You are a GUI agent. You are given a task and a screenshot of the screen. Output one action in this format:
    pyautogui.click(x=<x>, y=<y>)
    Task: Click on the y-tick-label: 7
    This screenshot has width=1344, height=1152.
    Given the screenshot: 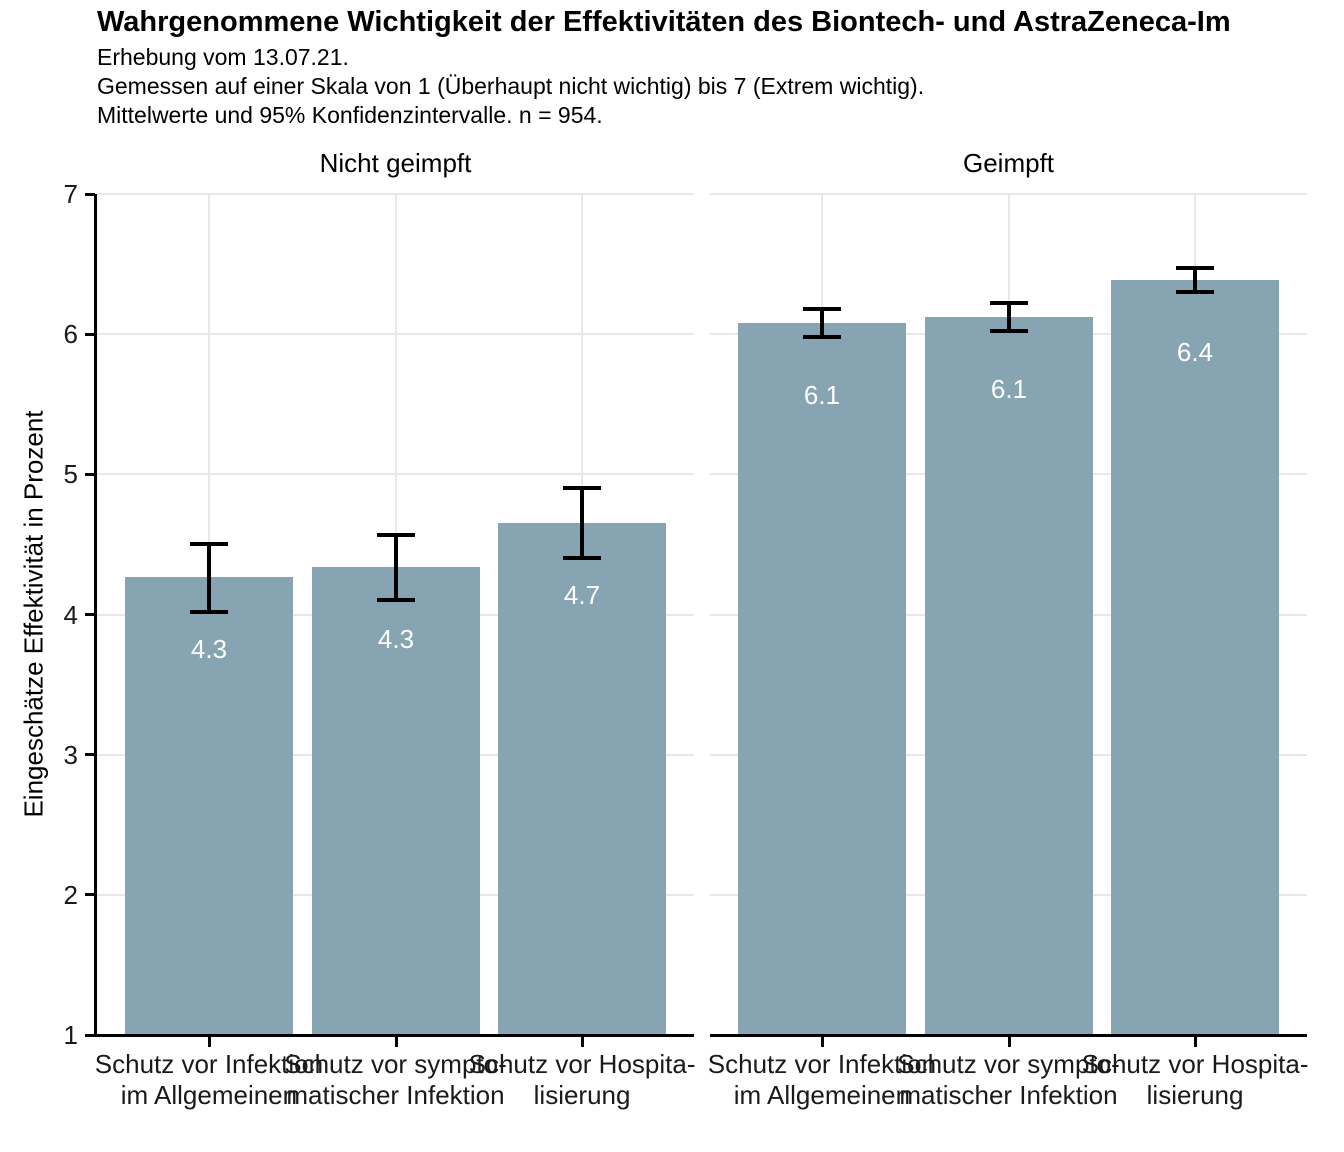 What is the action you would take?
    pyautogui.click(x=70, y=194)
    